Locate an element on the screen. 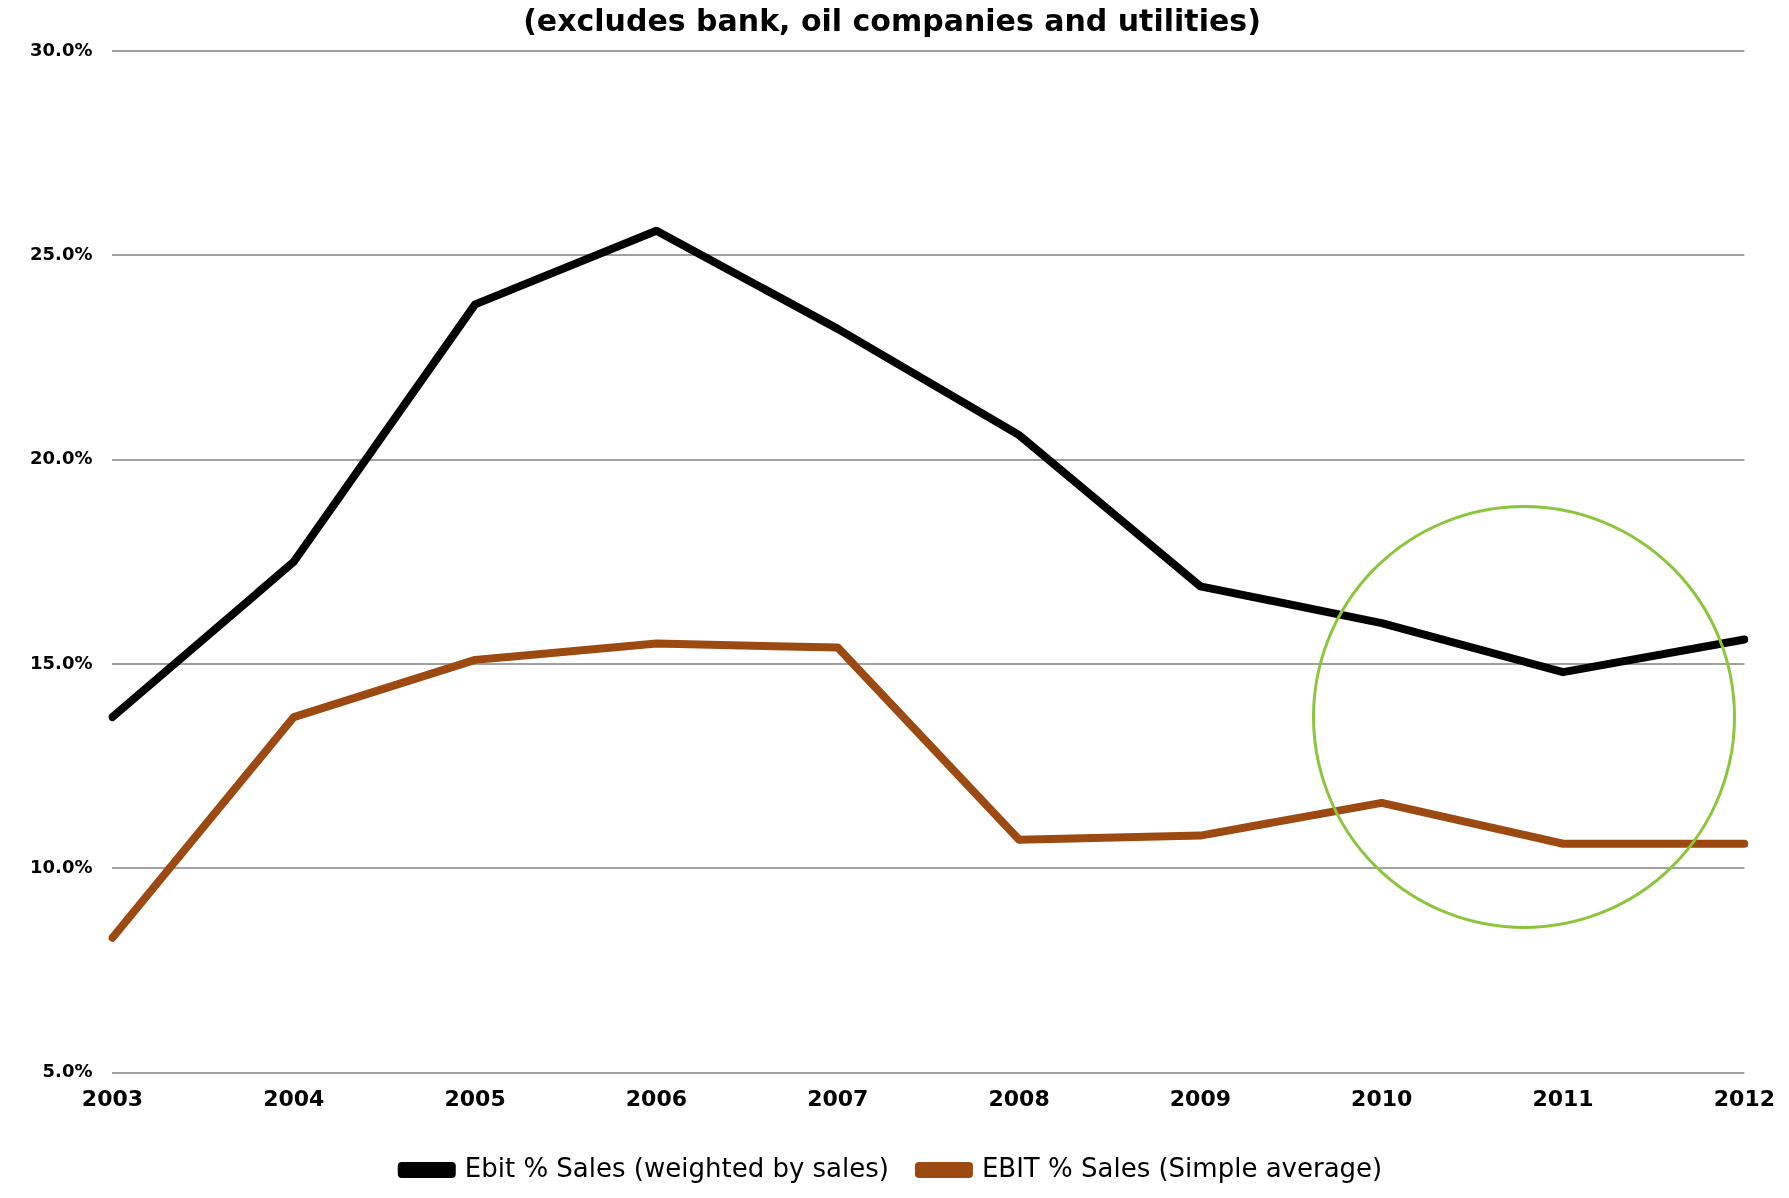 This screenshot has width=1789, height=1198. x-tick-label: 2009 is located at coordinates (1200, 1098).